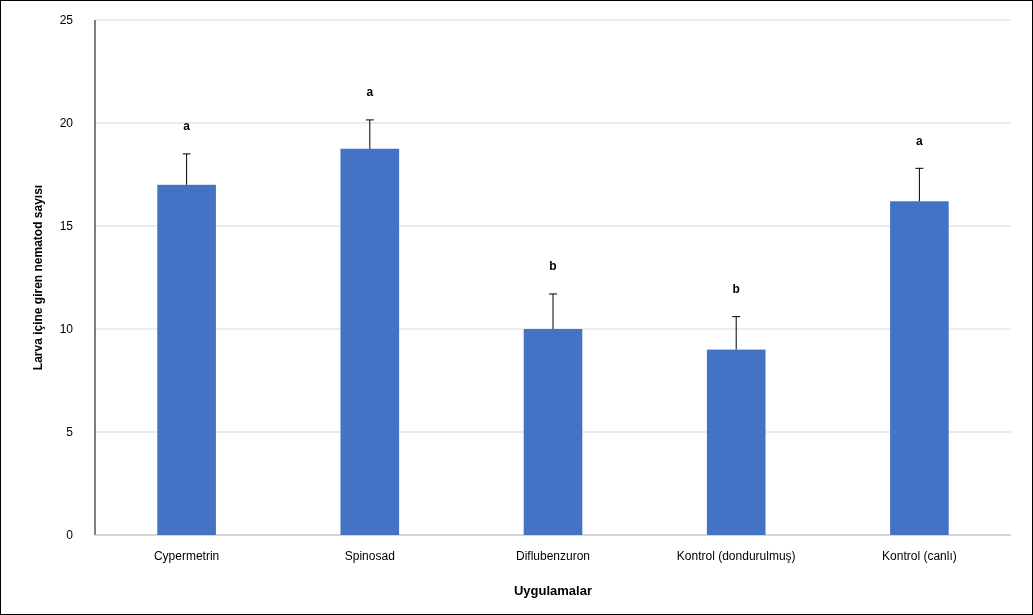  Describe the element at coordinates (369, 556) in the screenshot. I see `x-tick-label: Spinosad` at that location.